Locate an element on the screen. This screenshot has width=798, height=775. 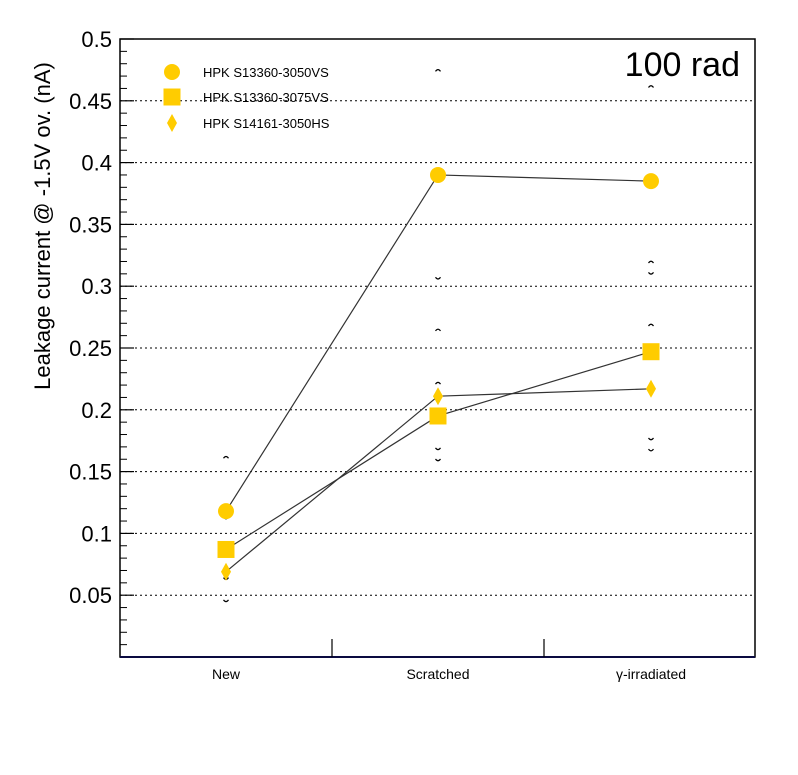
y-tick-label: 0.4 is located at coordinates (96, 163).